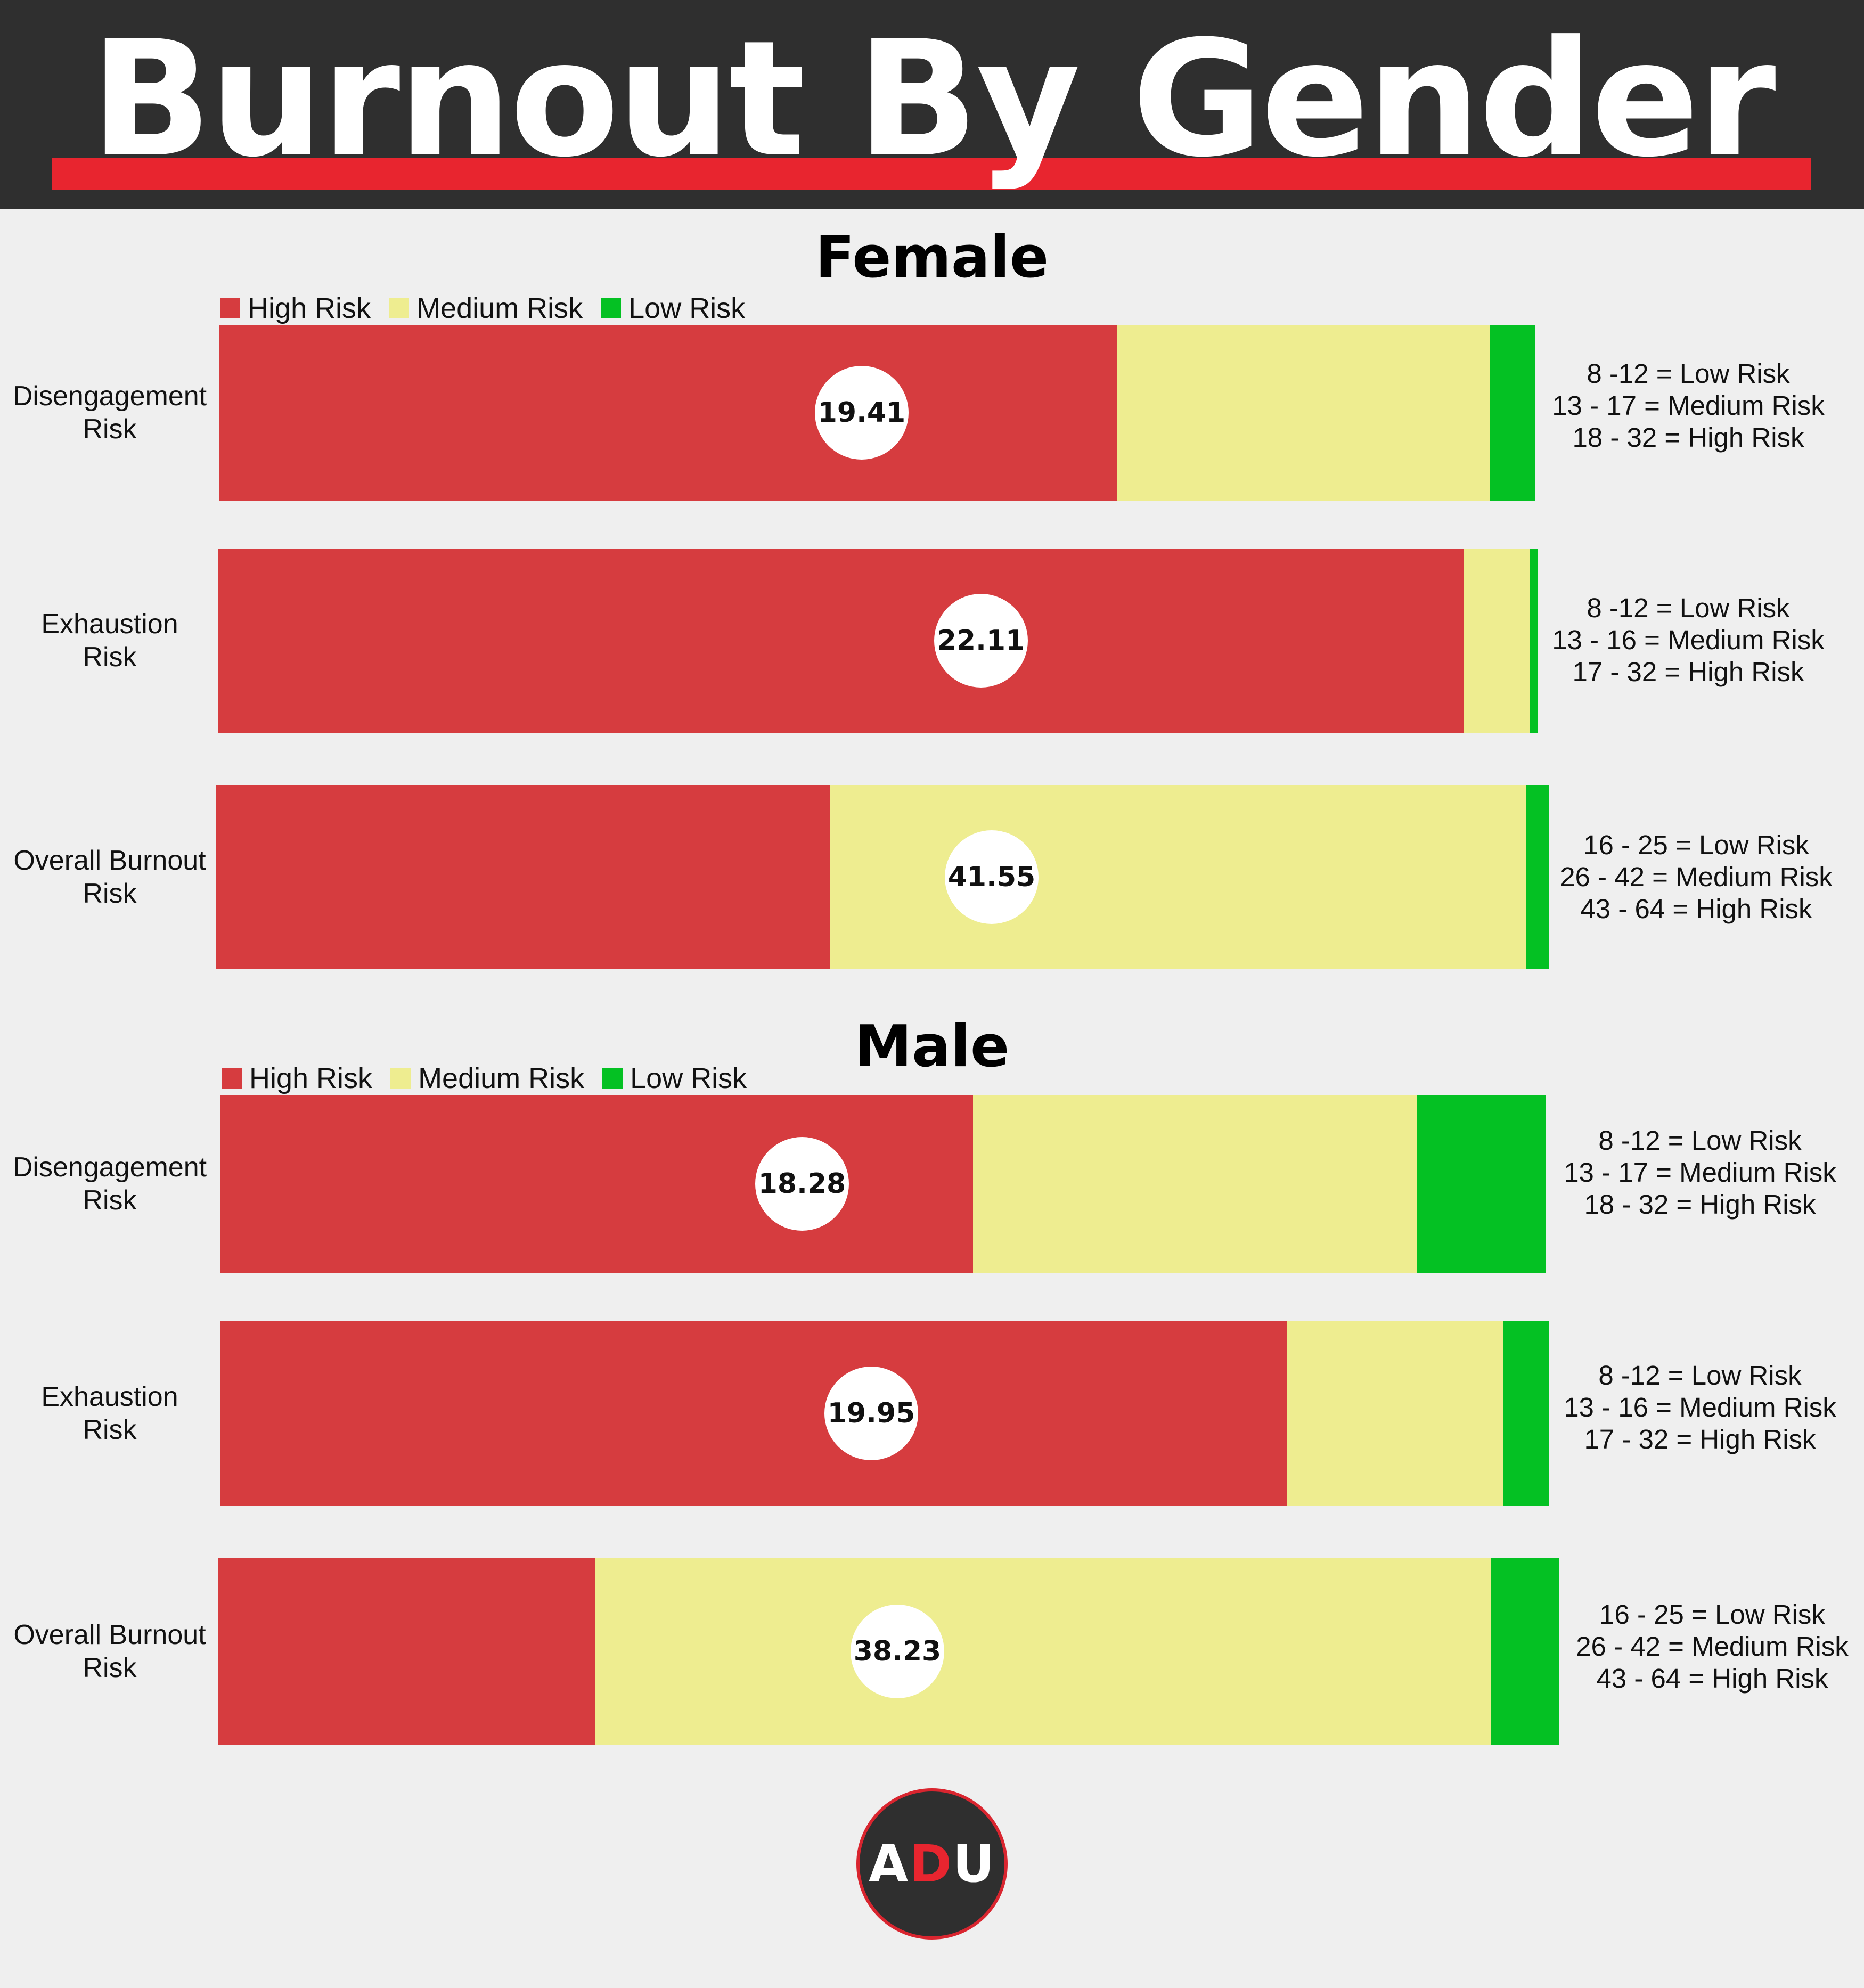 The width and height of the screenshot is (1864, 1988). What do you see at coordinates (897, 1651) in the screenshot?
I see `score-circle: 38.23` at bounding box center [897, 1651].